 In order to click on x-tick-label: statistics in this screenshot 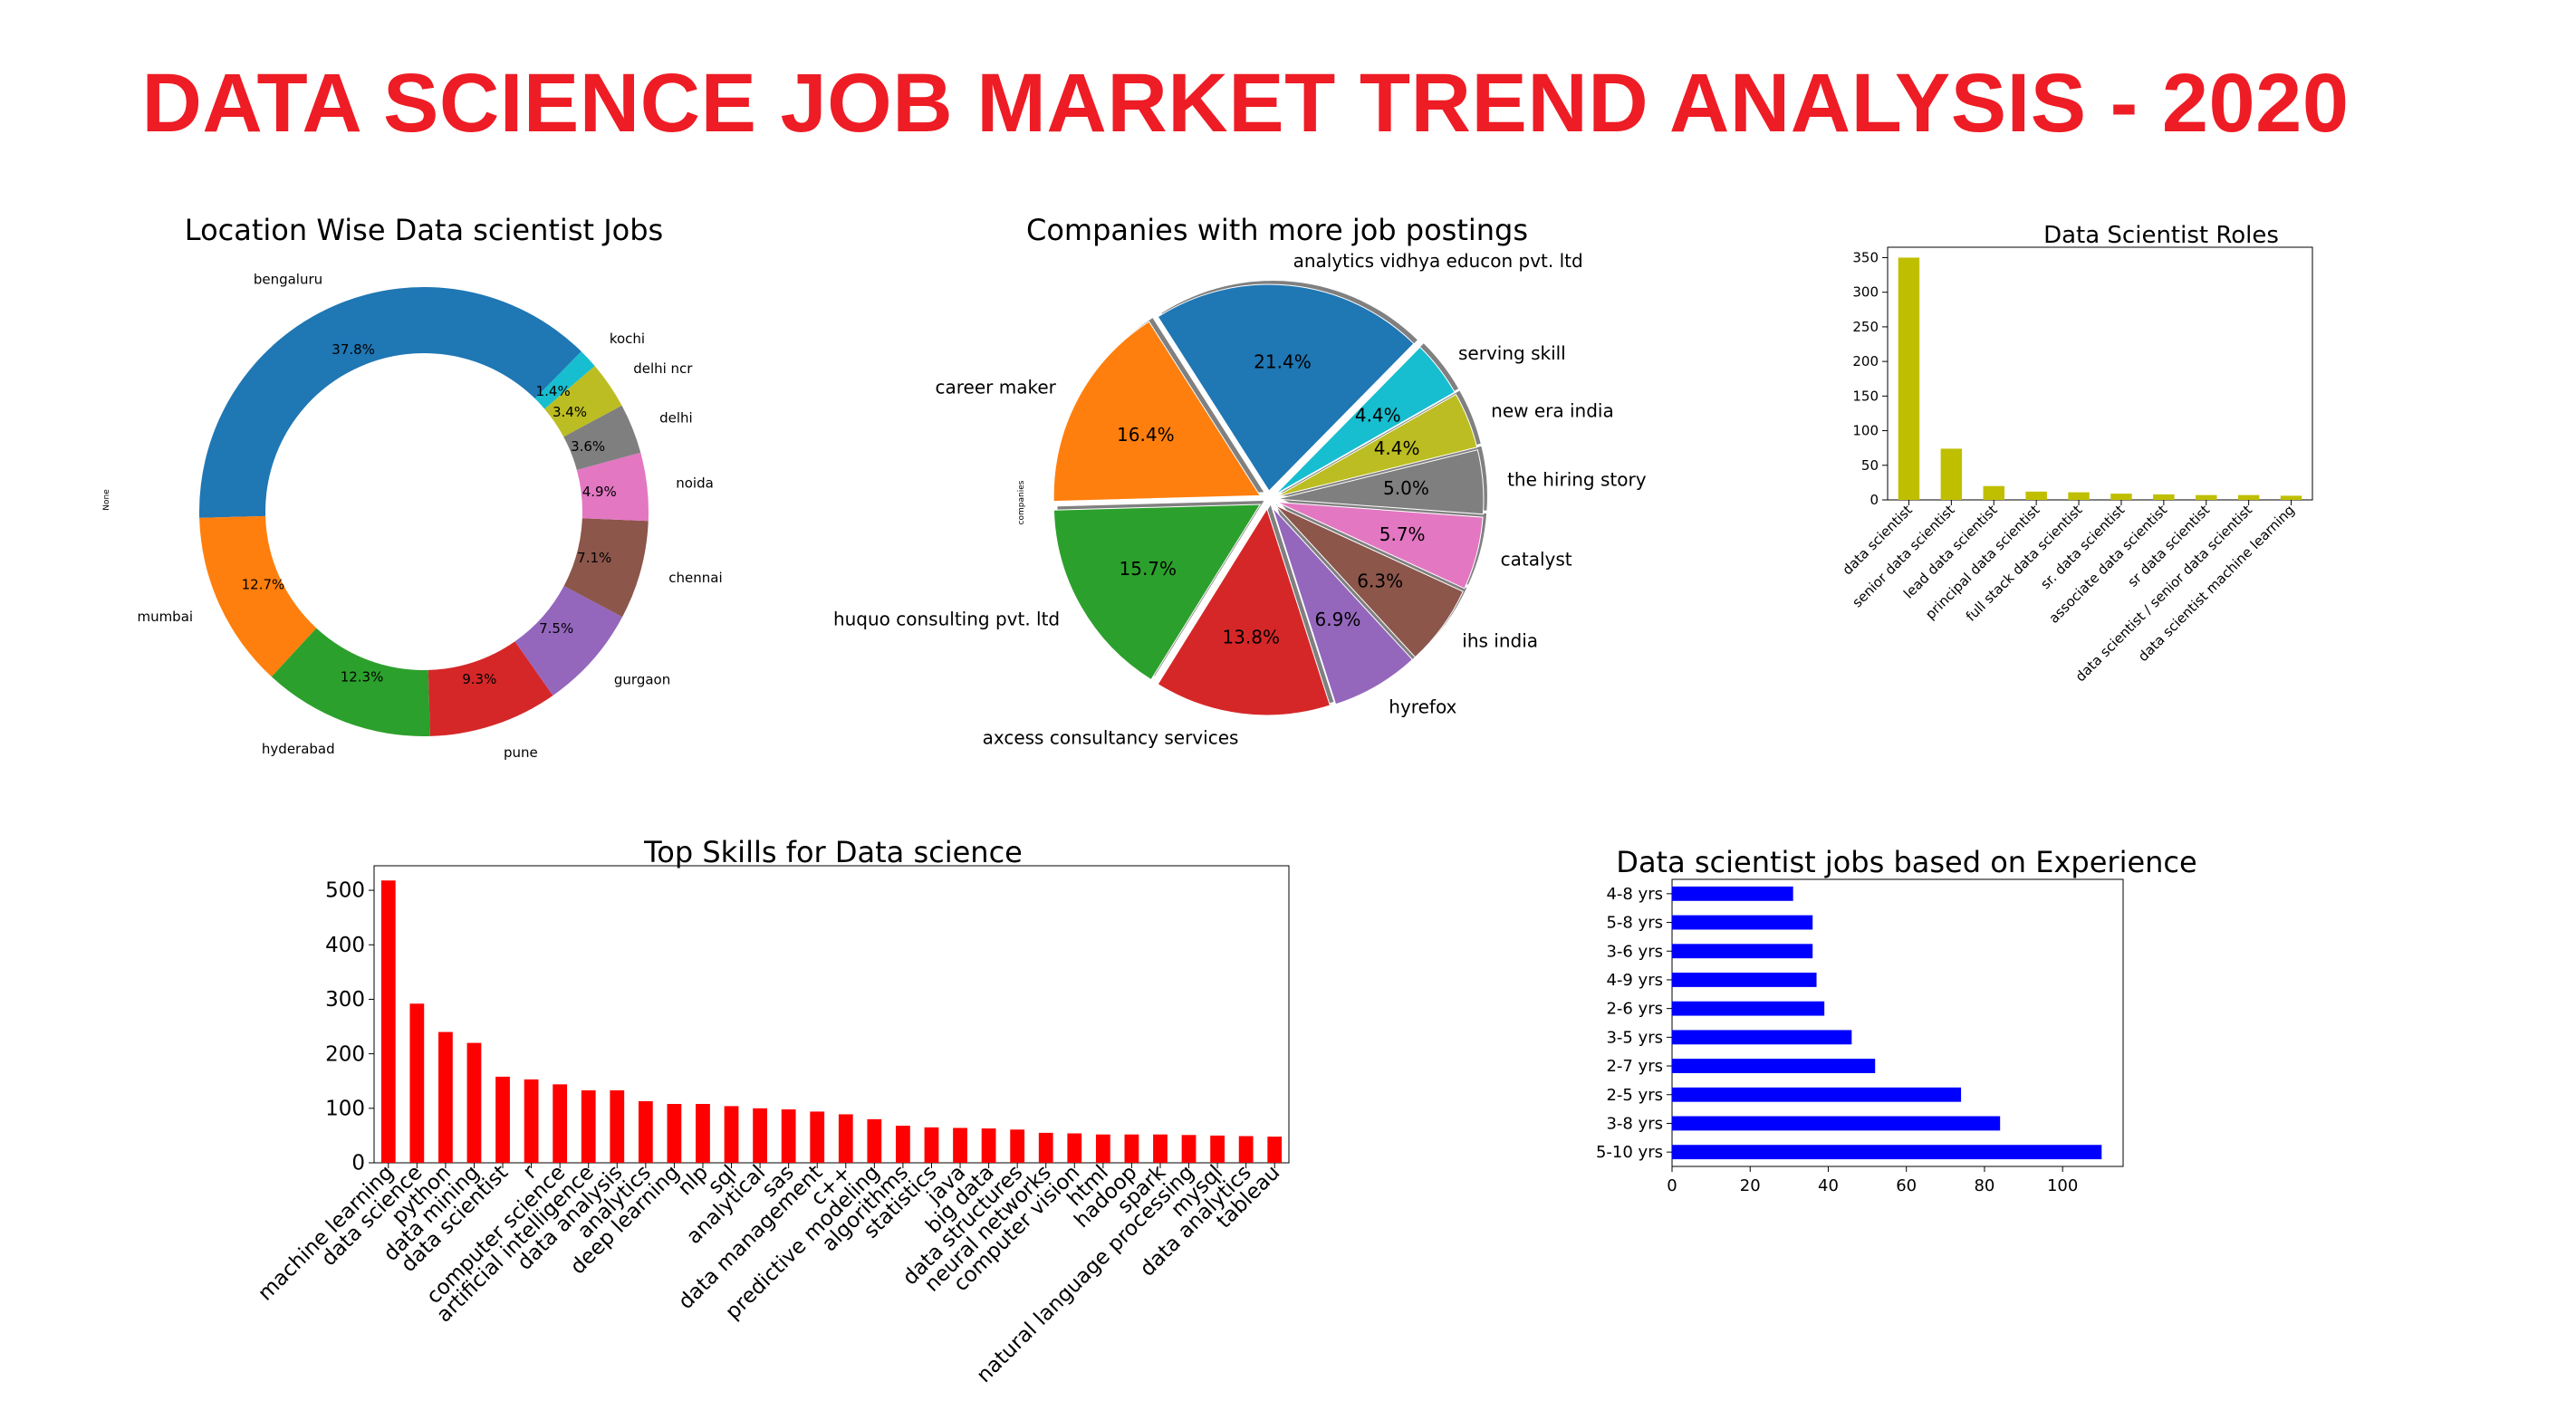, I will do `click(901, 1202)`.